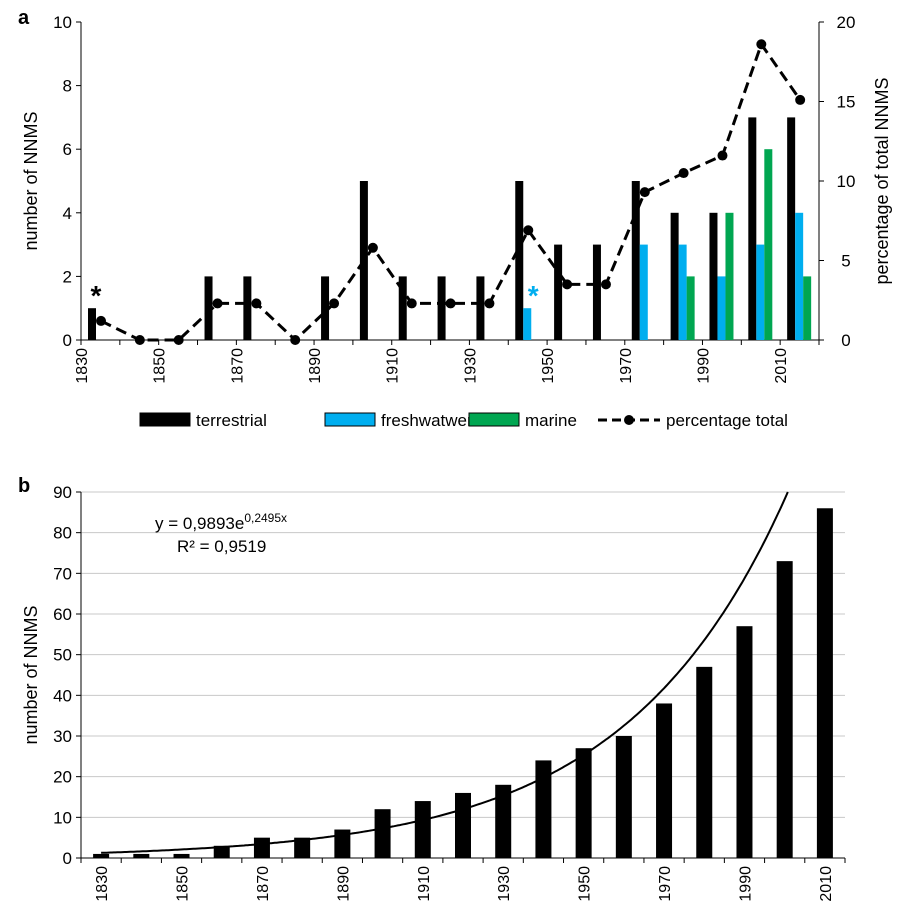 The width and height of the screenshot is (900, 908). Describe the element at coordinates (62, 614) in the screenshot. I see `y-tick-label: 60` at that location.